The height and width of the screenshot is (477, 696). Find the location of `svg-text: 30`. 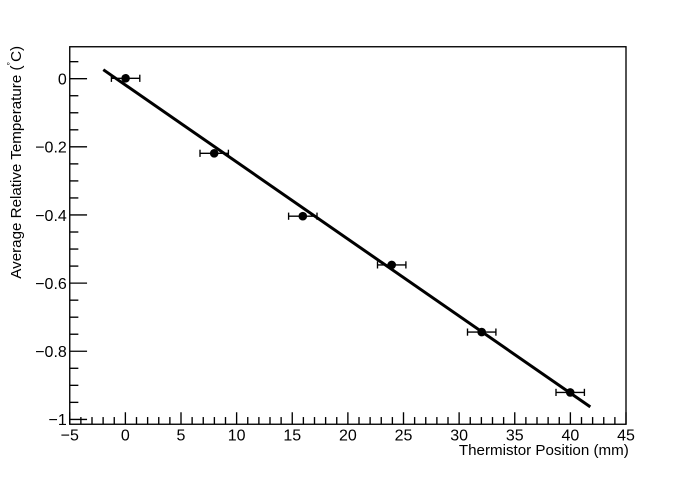

svg-text: 30 is located at coordinates (459, 436).